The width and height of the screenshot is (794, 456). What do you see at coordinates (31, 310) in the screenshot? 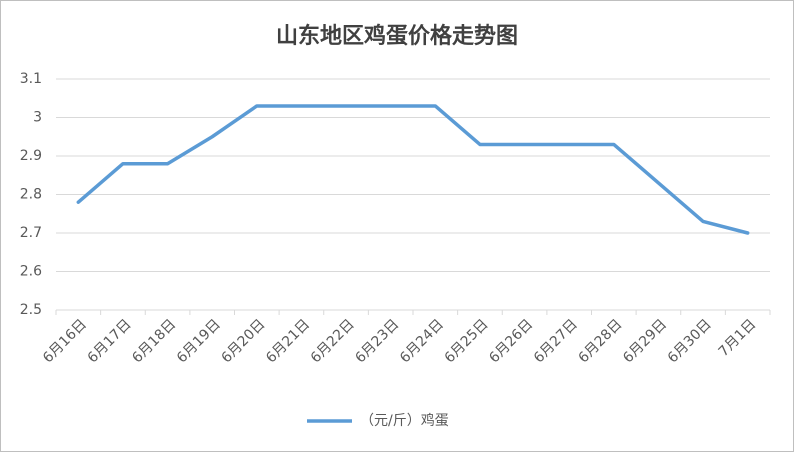
I see `y-tick-label: 2.5` at bounding box center [31, 310].